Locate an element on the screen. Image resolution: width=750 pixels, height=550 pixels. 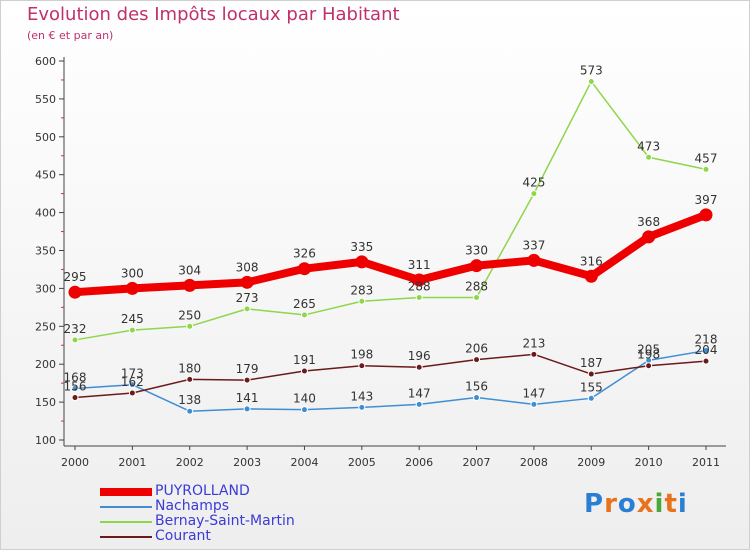
data-label: 206 is located at coordinates (476, 349).